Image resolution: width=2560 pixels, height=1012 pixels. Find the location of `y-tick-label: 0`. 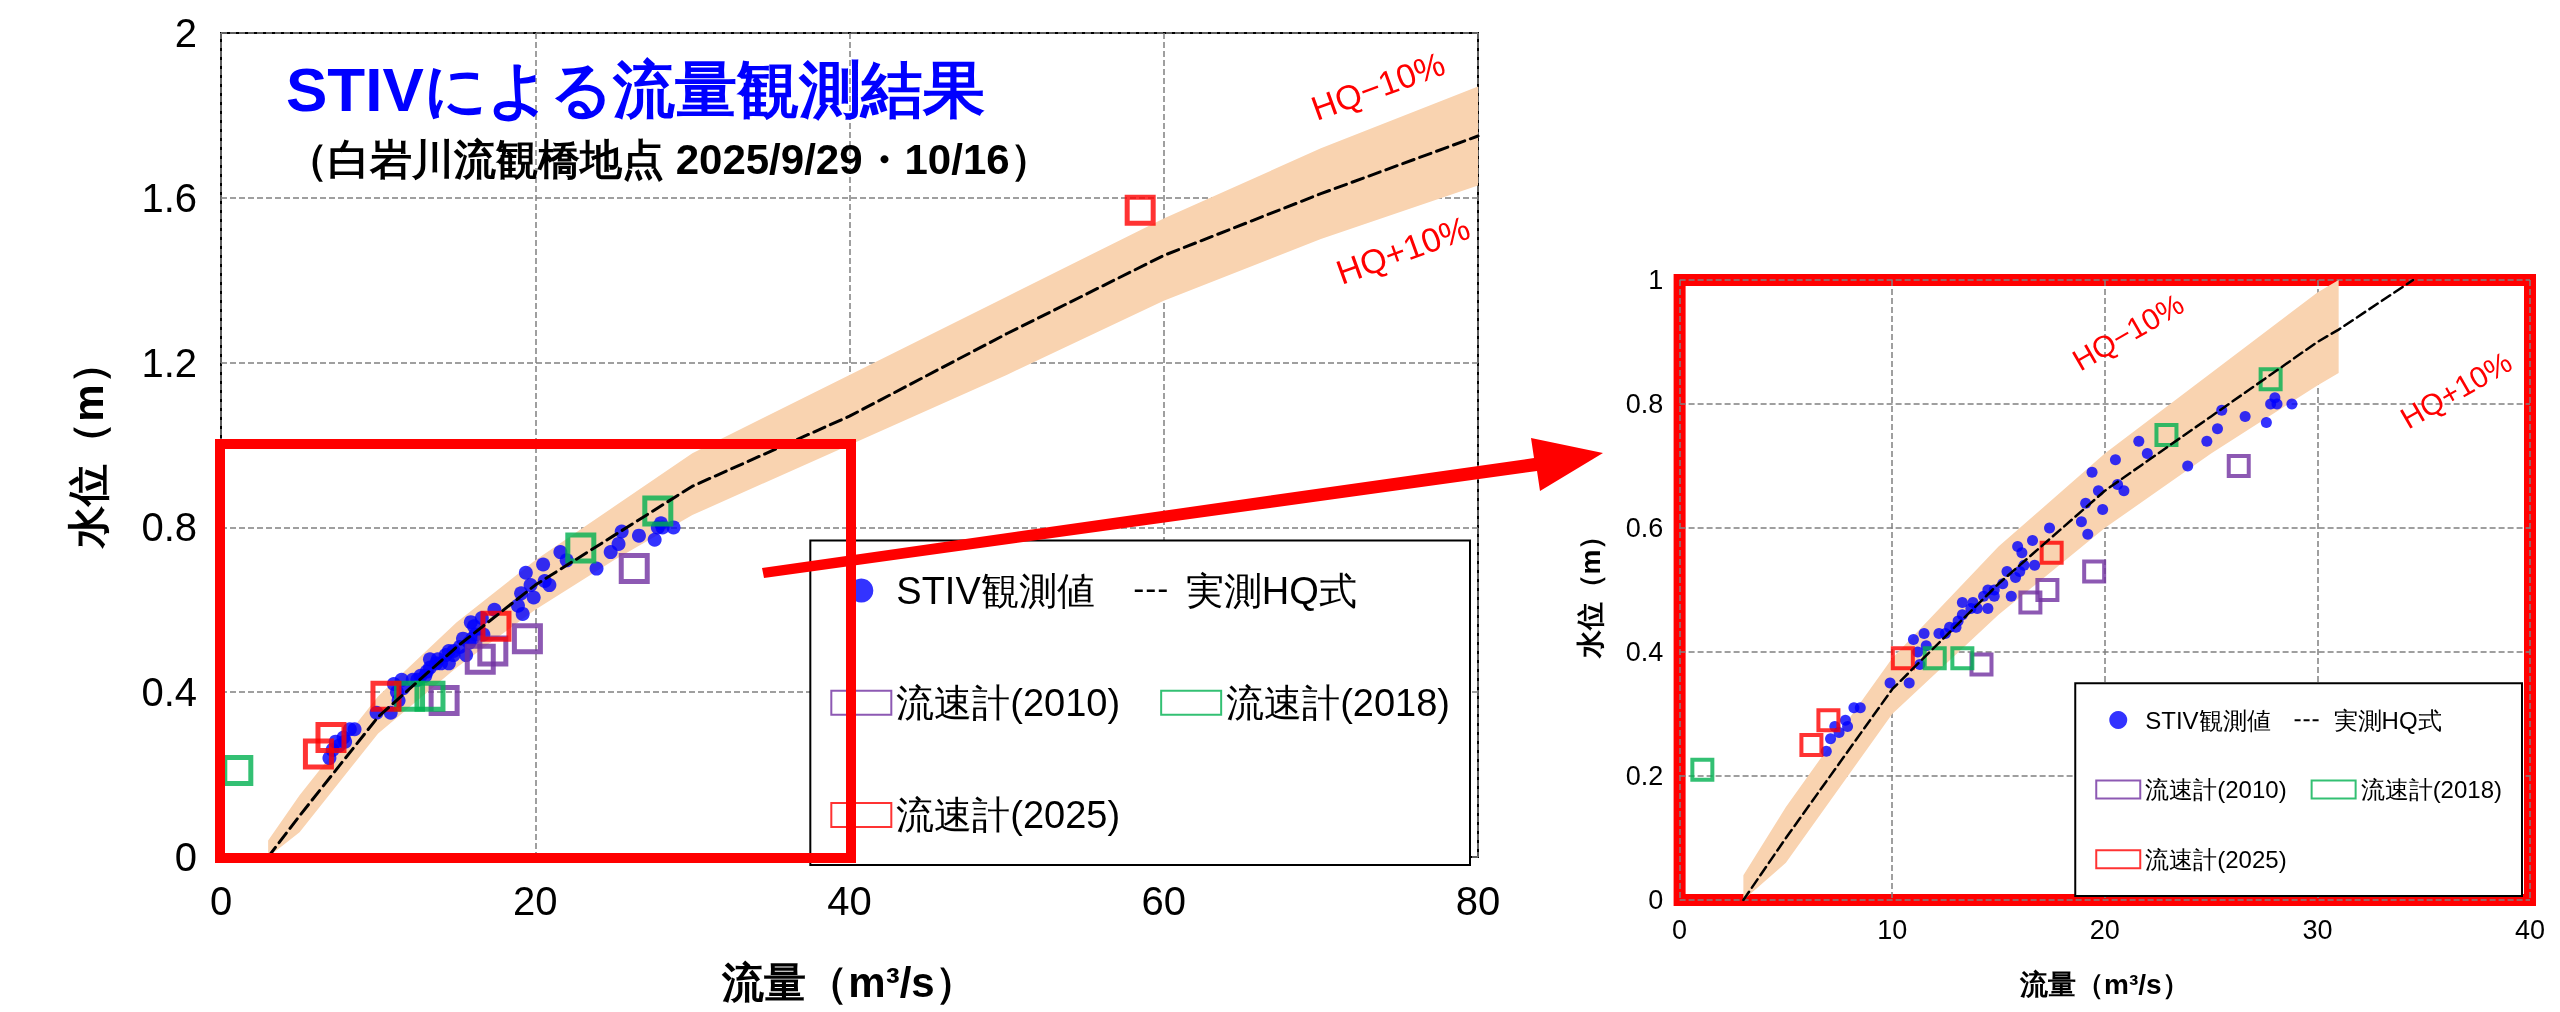

y-tick-label: 0 is located at coordinates (185, 857).